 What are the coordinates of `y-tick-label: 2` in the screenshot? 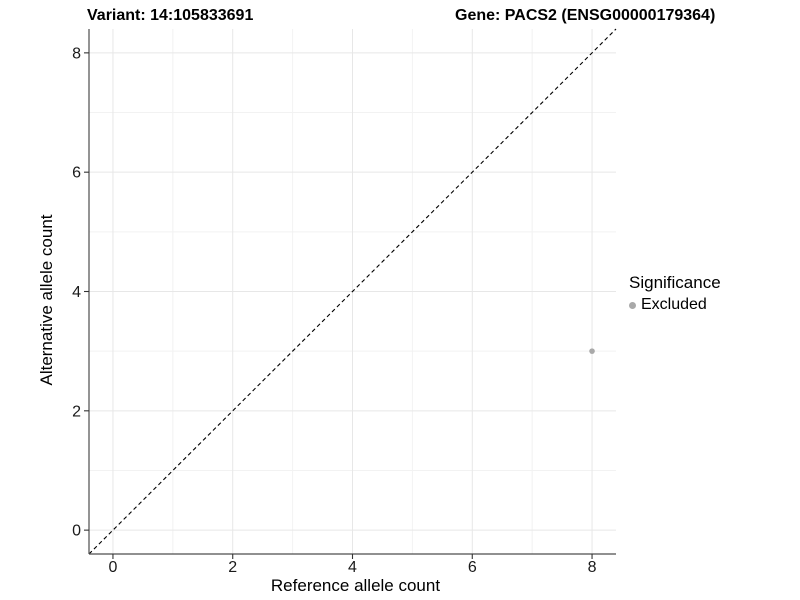 It's located at (76, 411).